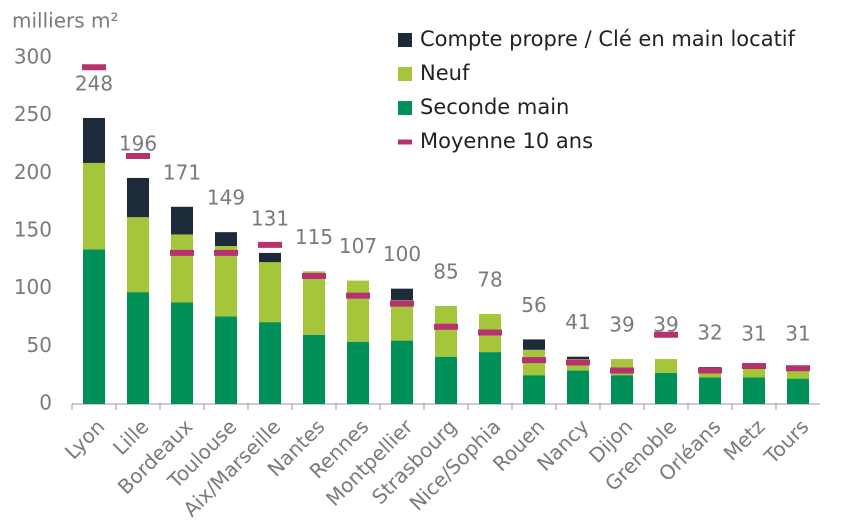 Image resolution: width=841 pixels, height=524 pixels. I want to click on total-label: 41, so click(577, 322).